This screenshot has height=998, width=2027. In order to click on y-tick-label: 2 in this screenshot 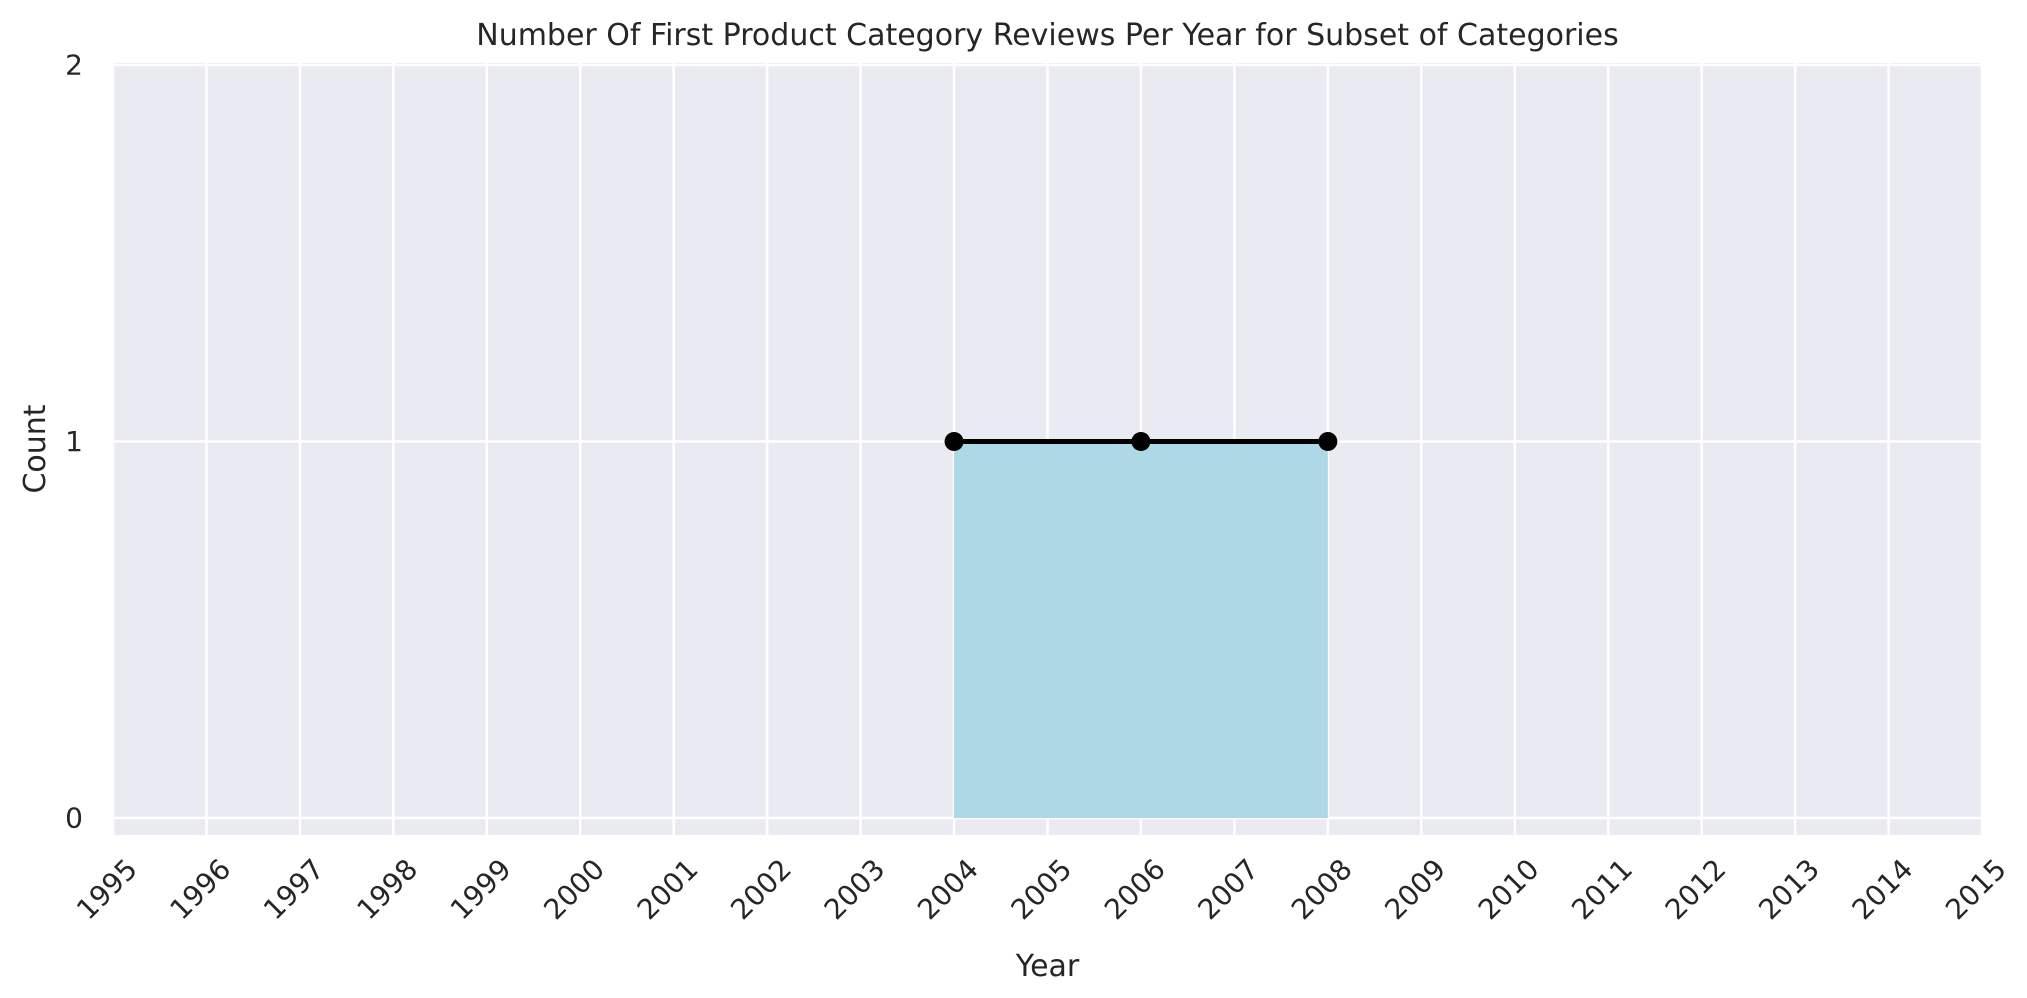, I will do `click(74, 65)`.